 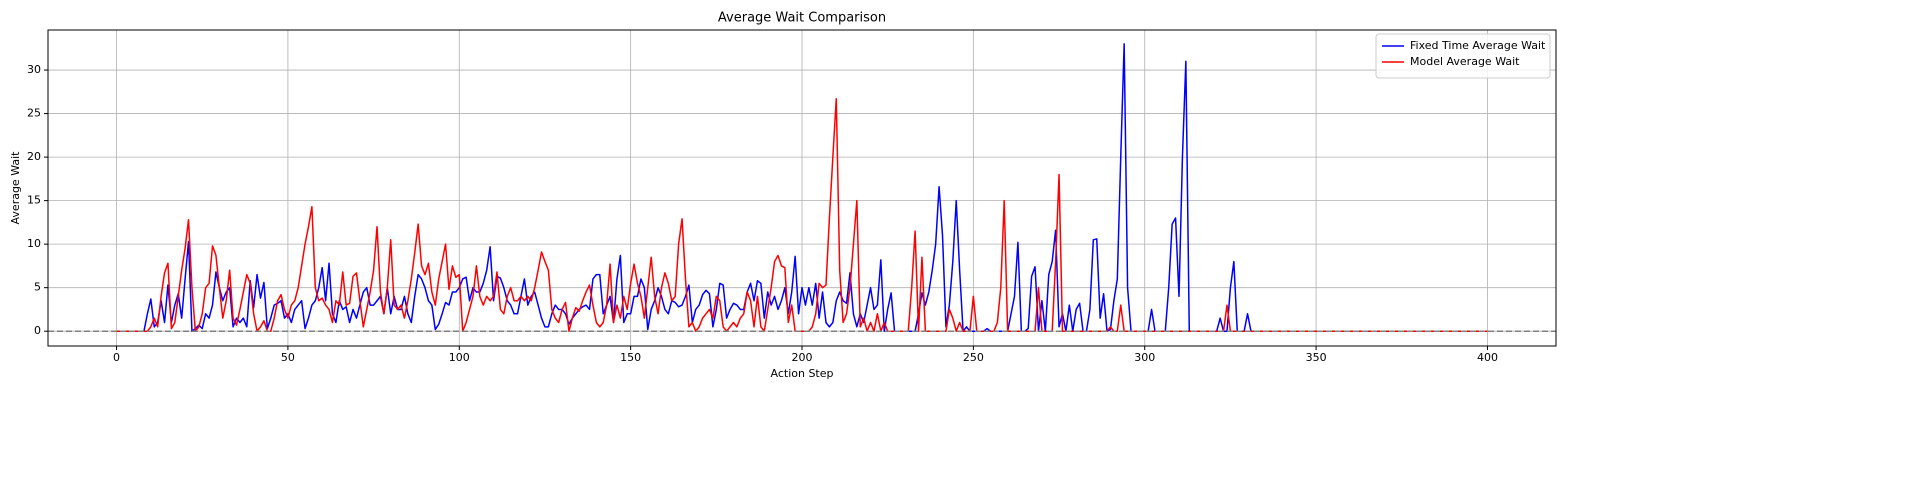 I want to click on x-tick-label: 200, so click(x=802, y=357).